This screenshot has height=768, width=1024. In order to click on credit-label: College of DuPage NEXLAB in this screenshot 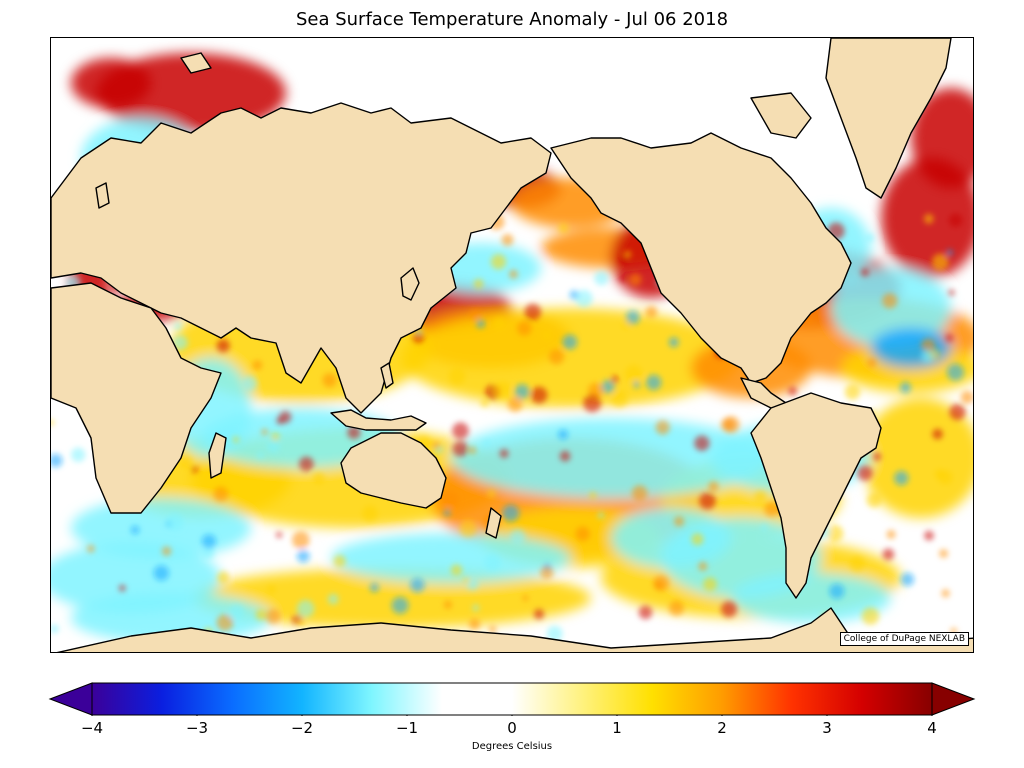, I will do `click(904, 639)`.